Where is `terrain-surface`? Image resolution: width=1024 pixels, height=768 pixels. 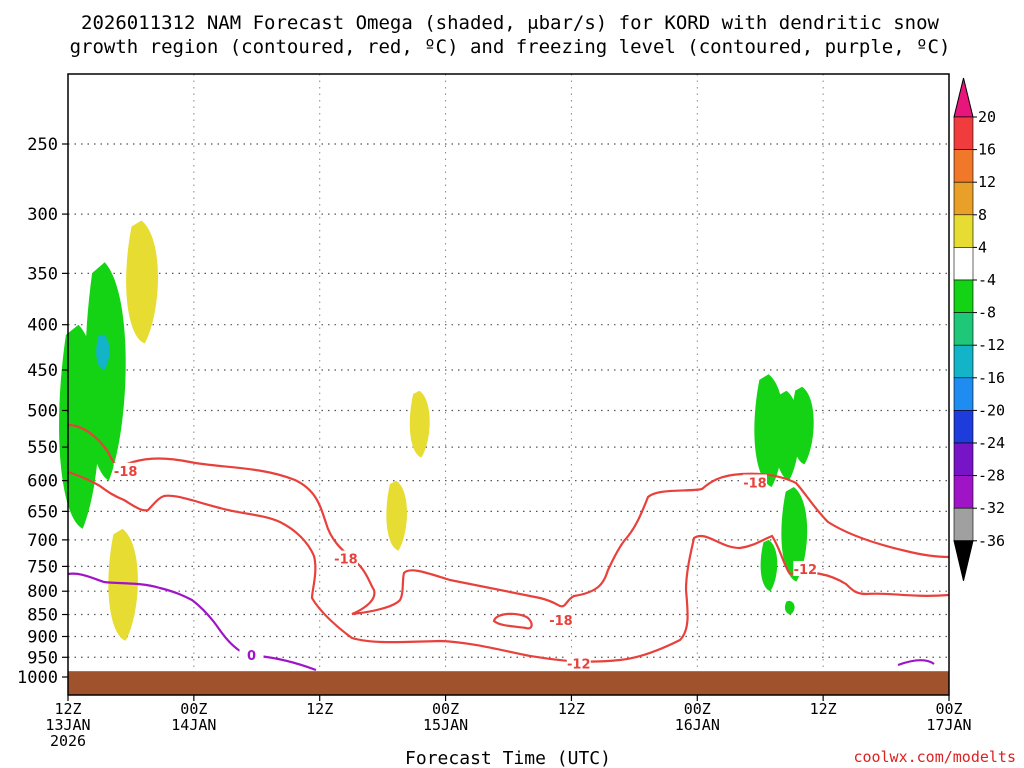 terrain-surface is located at coordinates (508, 683).